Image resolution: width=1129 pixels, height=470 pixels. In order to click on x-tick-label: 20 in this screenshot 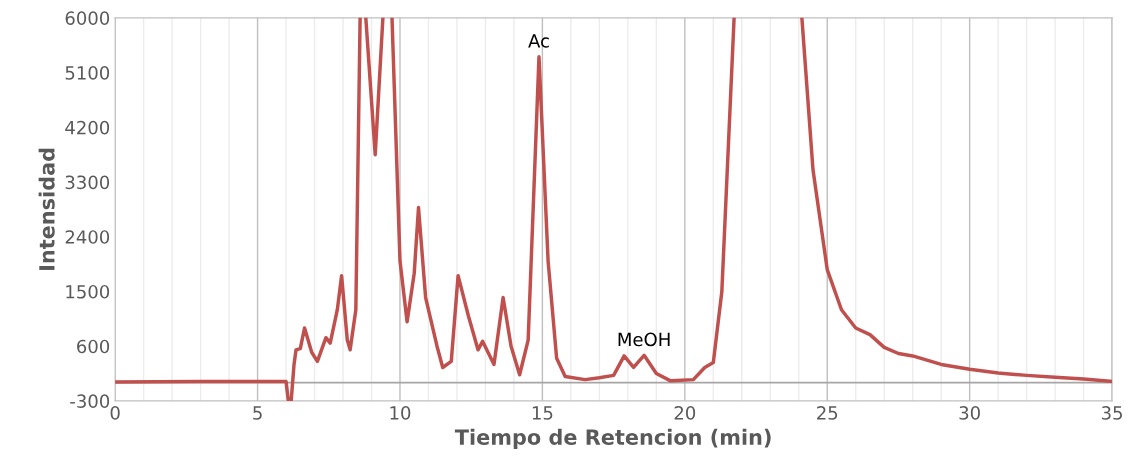, I will do `click(685, 413)`.